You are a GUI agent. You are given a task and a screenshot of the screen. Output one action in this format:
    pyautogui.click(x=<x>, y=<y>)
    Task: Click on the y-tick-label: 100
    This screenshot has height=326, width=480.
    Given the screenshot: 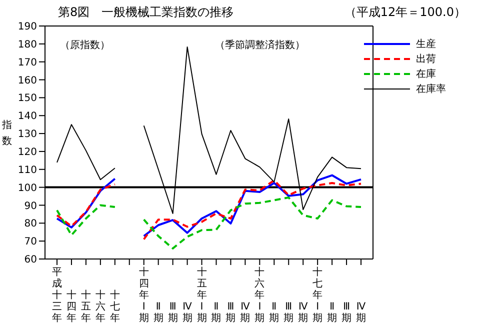 What is the action you would take?
    pyautogui.click(x=27, y=188)
    